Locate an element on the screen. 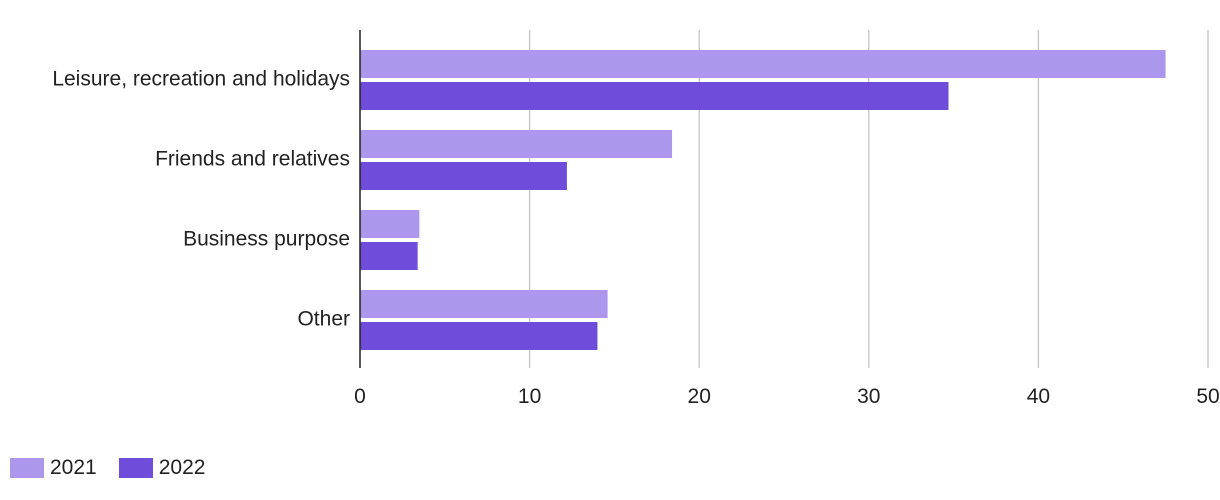 Image resolution: width=1220 pixels, height=500 pixels. category-label-3: Other is located at coordinates (323, 319).